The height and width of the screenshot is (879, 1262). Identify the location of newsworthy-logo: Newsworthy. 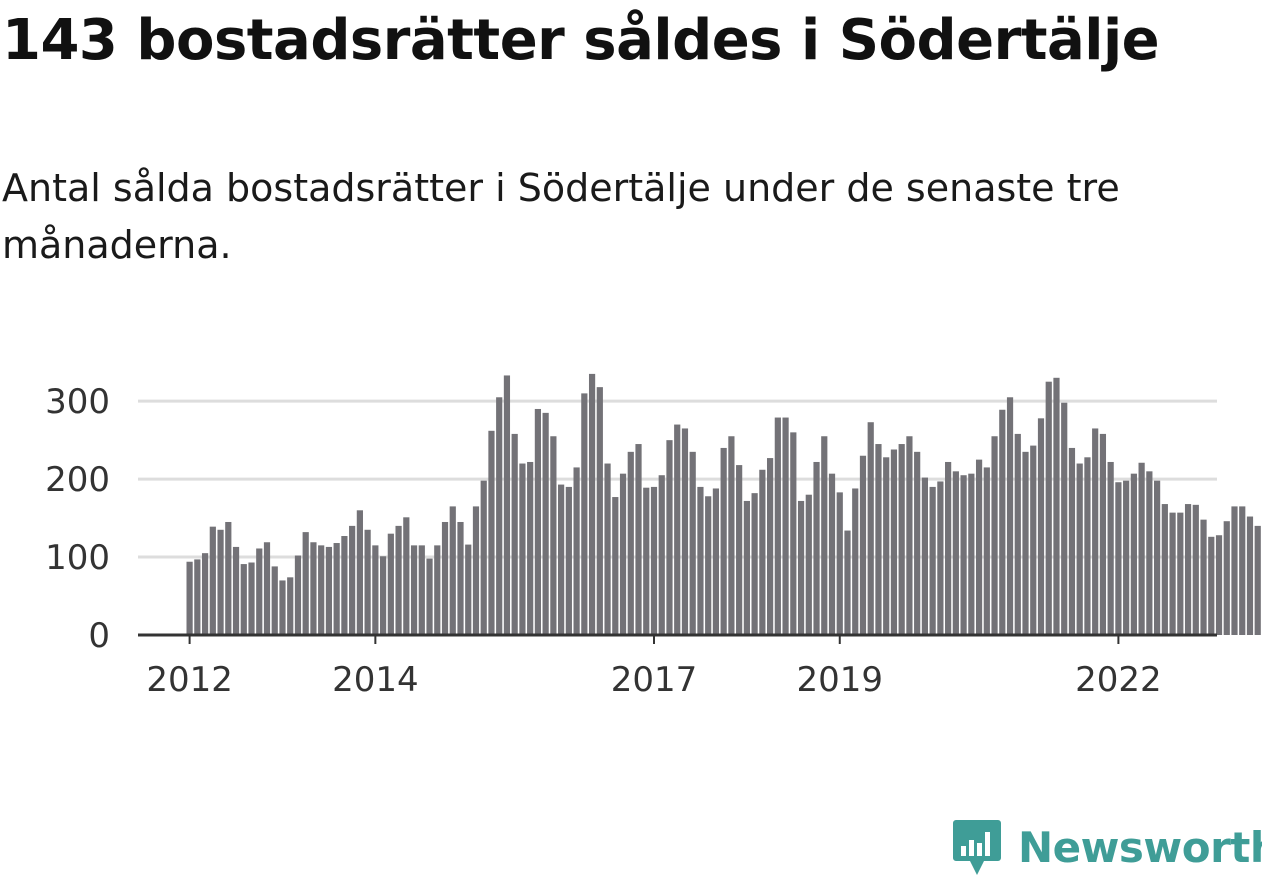
(1107, 847).